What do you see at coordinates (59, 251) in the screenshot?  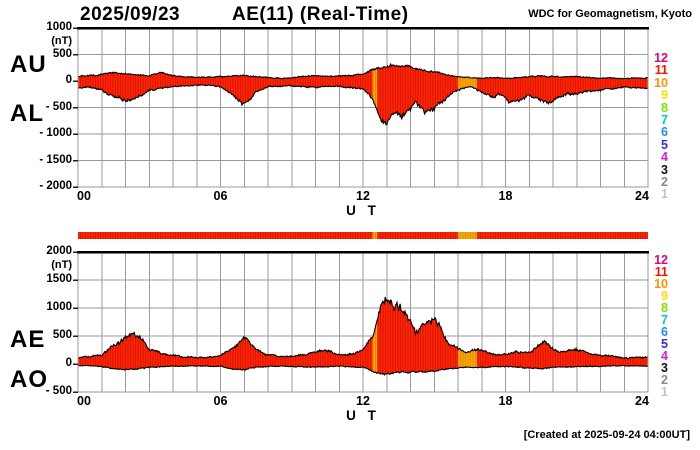 I see `ytick-label: 2000` at bounding box center [59, 251].